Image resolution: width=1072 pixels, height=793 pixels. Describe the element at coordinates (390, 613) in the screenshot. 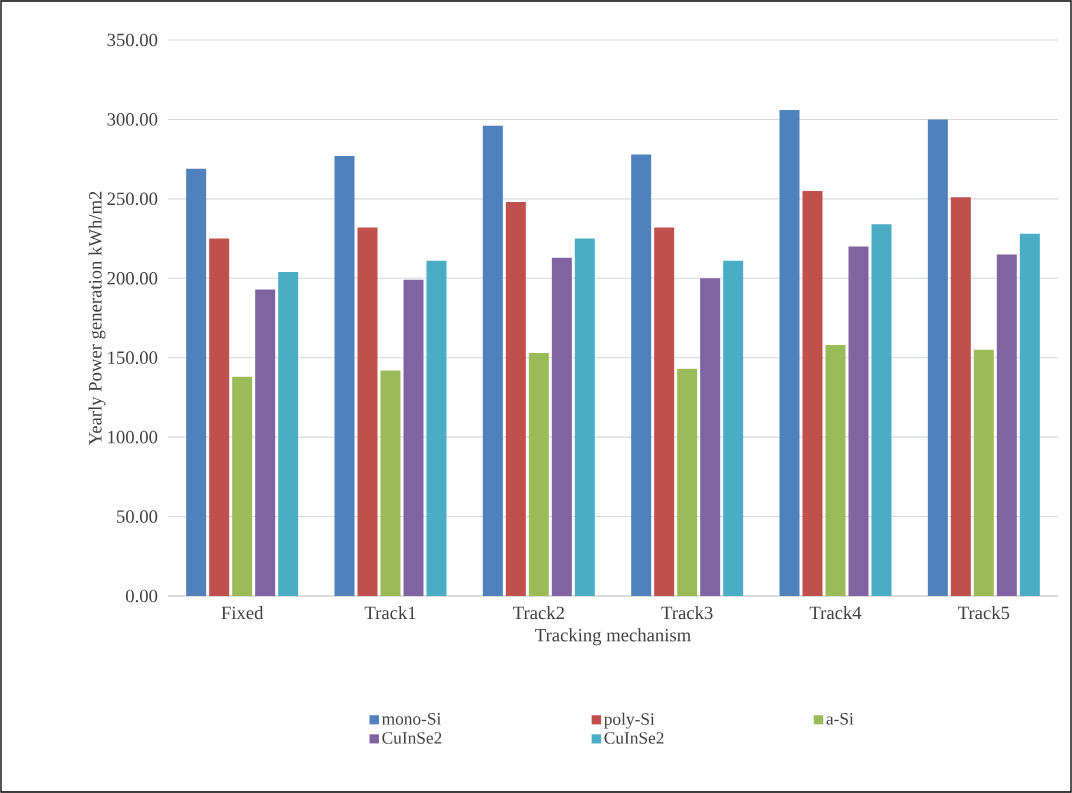

I see `x-tick-label: Track1` at that location.